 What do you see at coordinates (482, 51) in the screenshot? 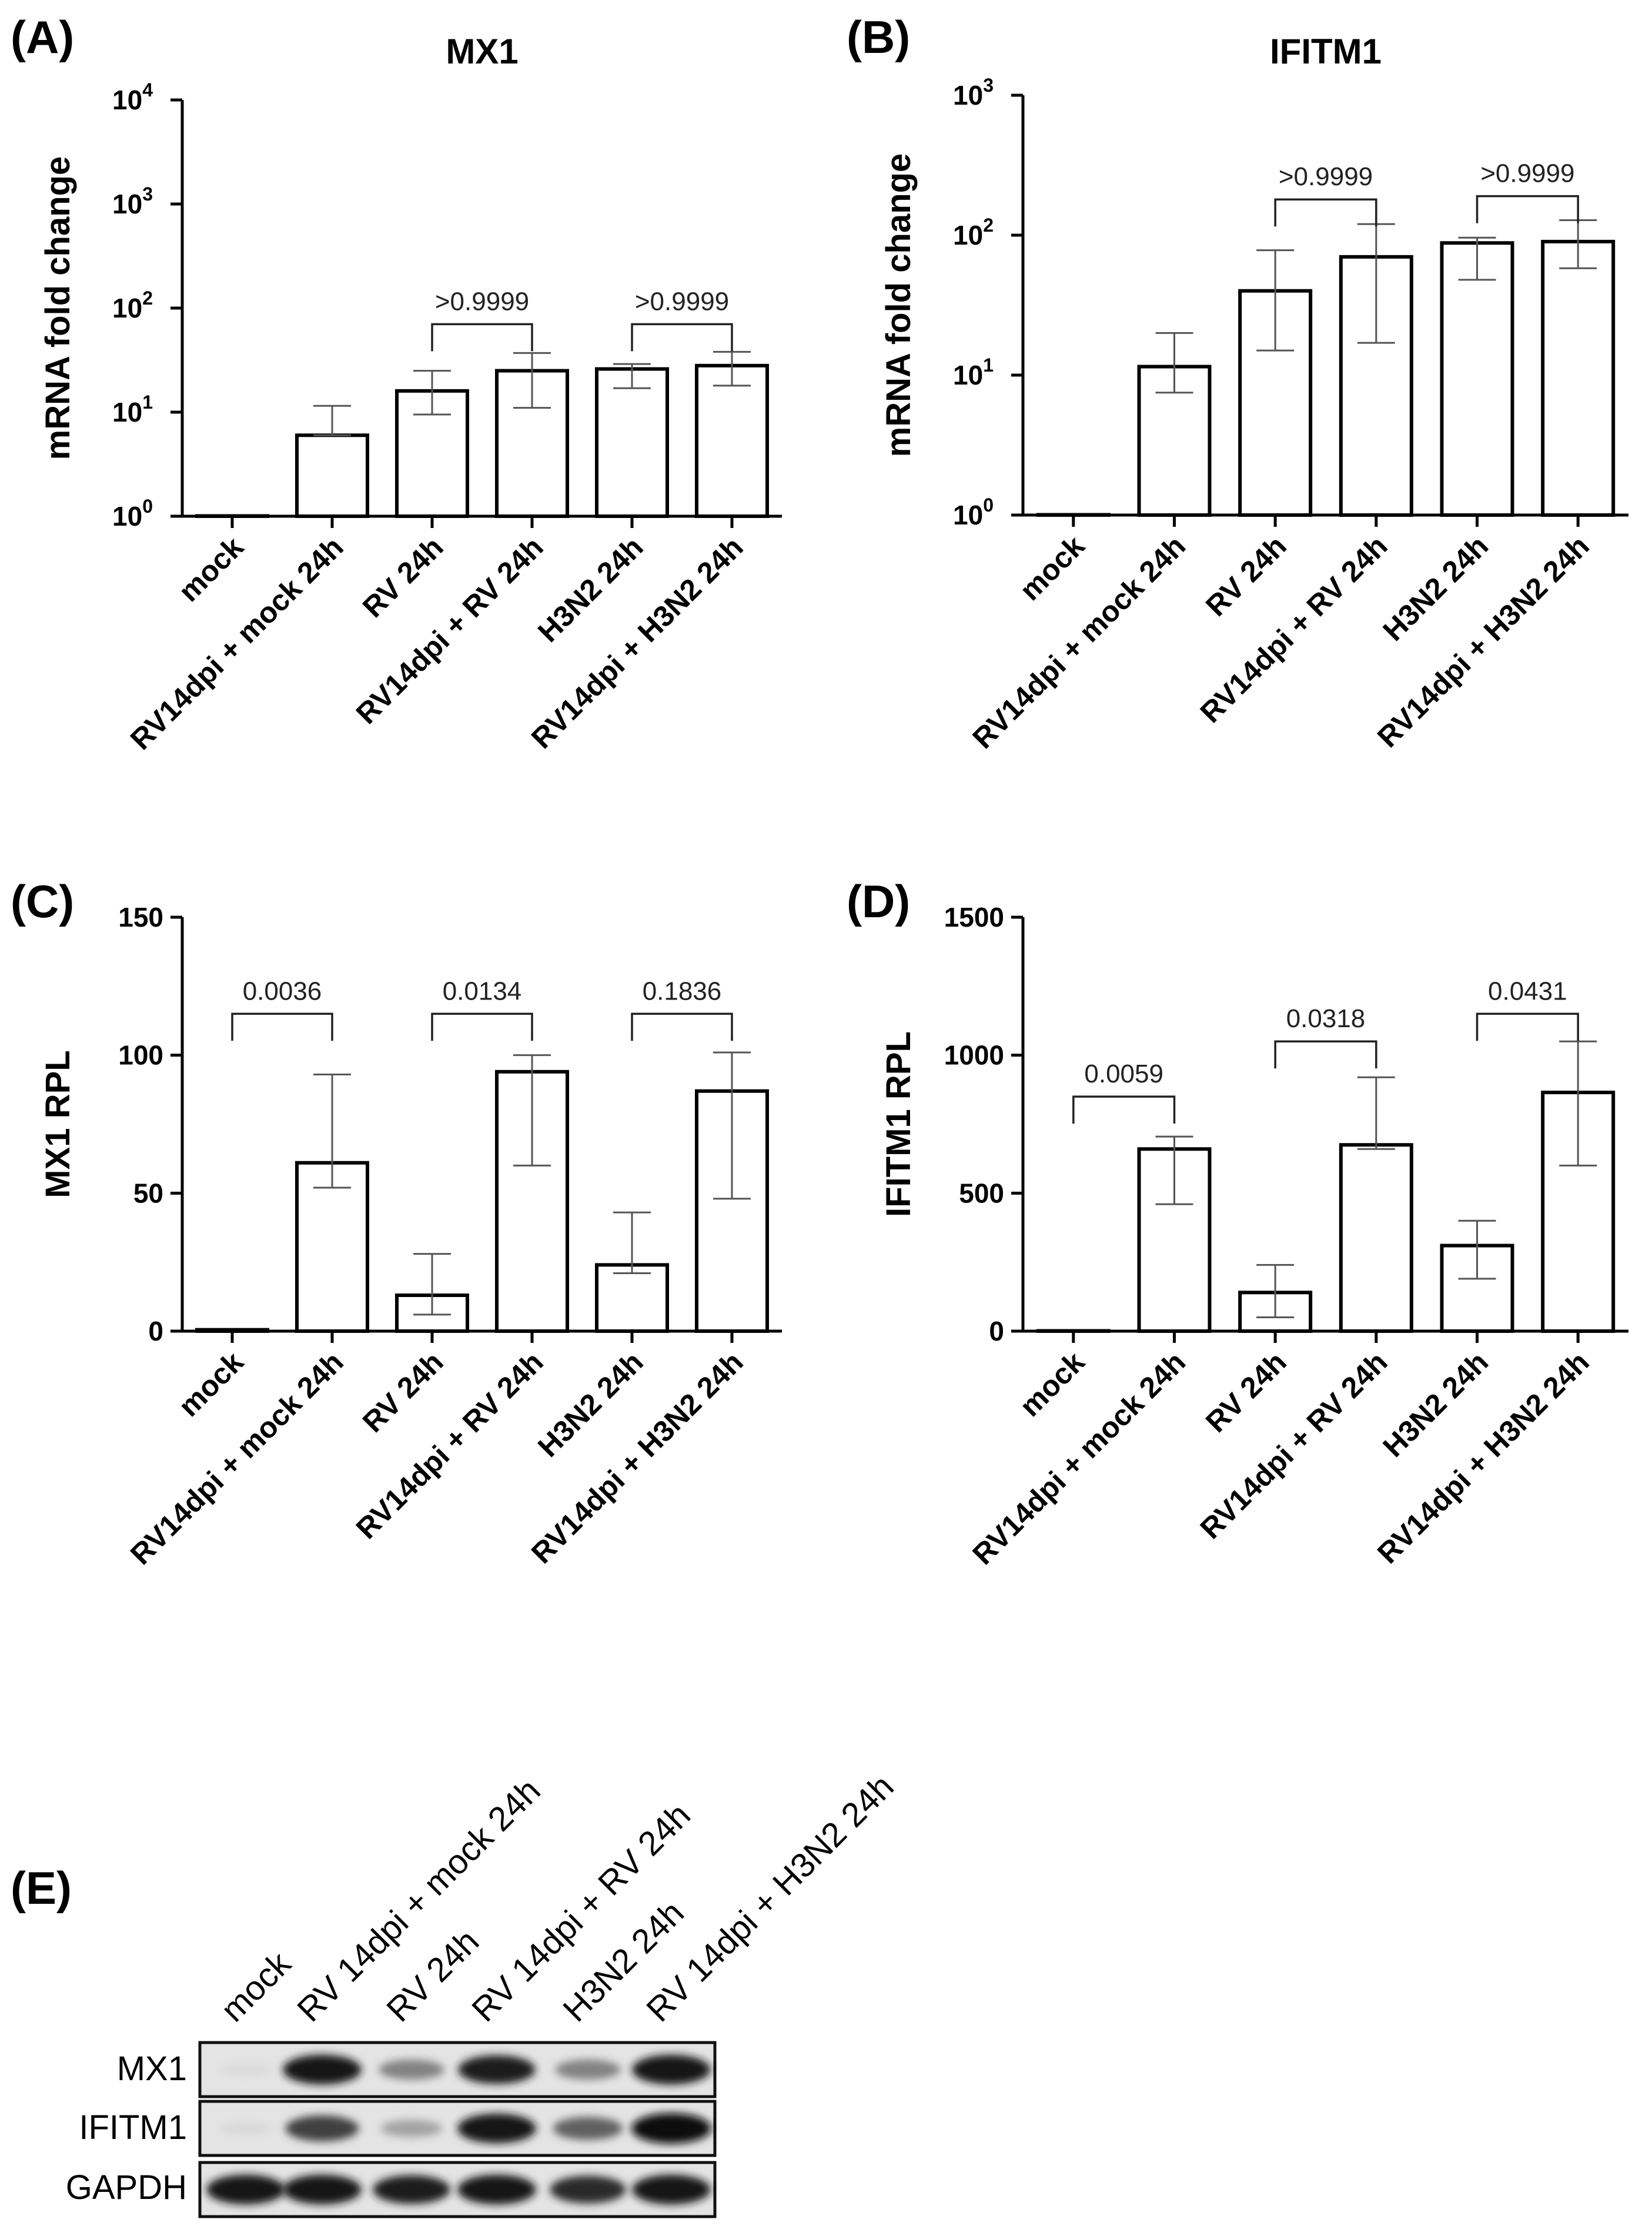
I see `chart-title: MX1` at bounding box center [482, 51].